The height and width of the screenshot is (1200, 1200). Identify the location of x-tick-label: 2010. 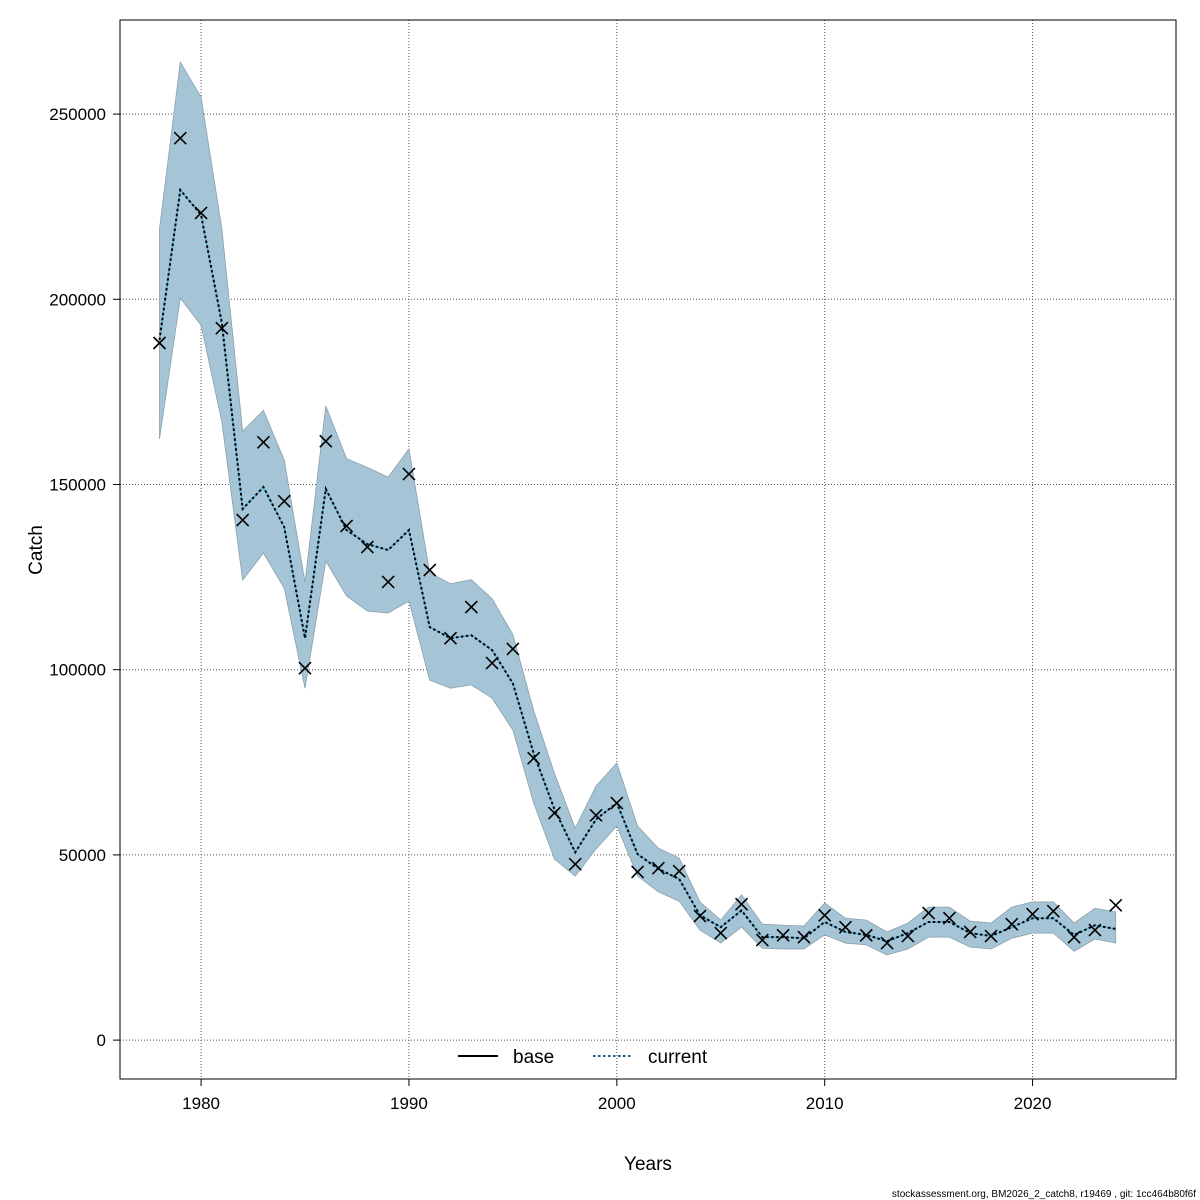
(825, 1103).